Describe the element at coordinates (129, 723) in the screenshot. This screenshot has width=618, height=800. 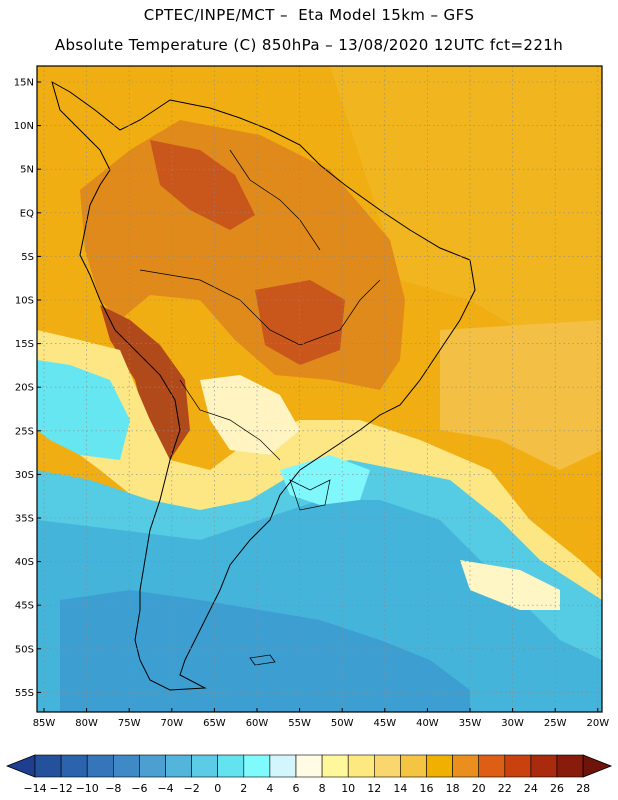
I see `longitude-label: 75W` at that location.